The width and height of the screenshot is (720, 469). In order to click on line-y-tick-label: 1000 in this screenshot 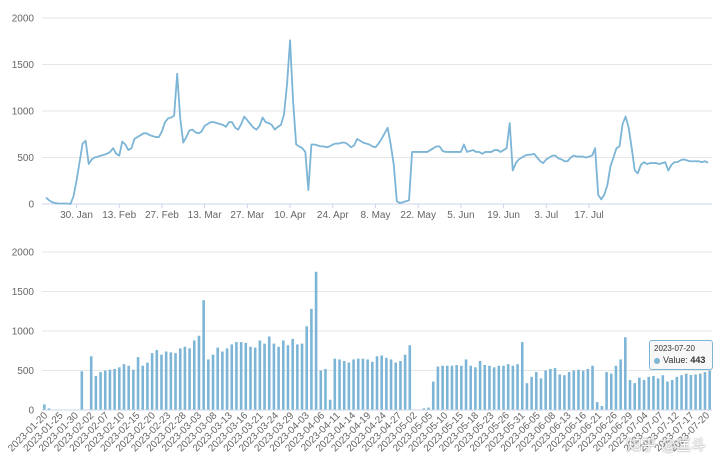, I will do `click(23, 112)`.